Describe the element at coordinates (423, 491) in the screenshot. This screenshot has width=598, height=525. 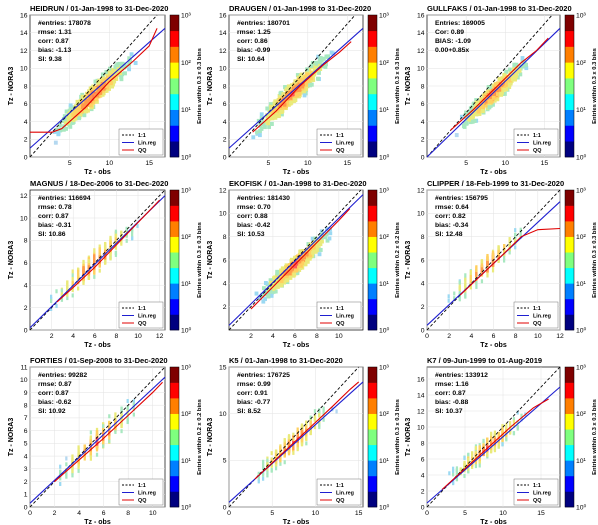
I see `y-tick-label: 2` at that location.